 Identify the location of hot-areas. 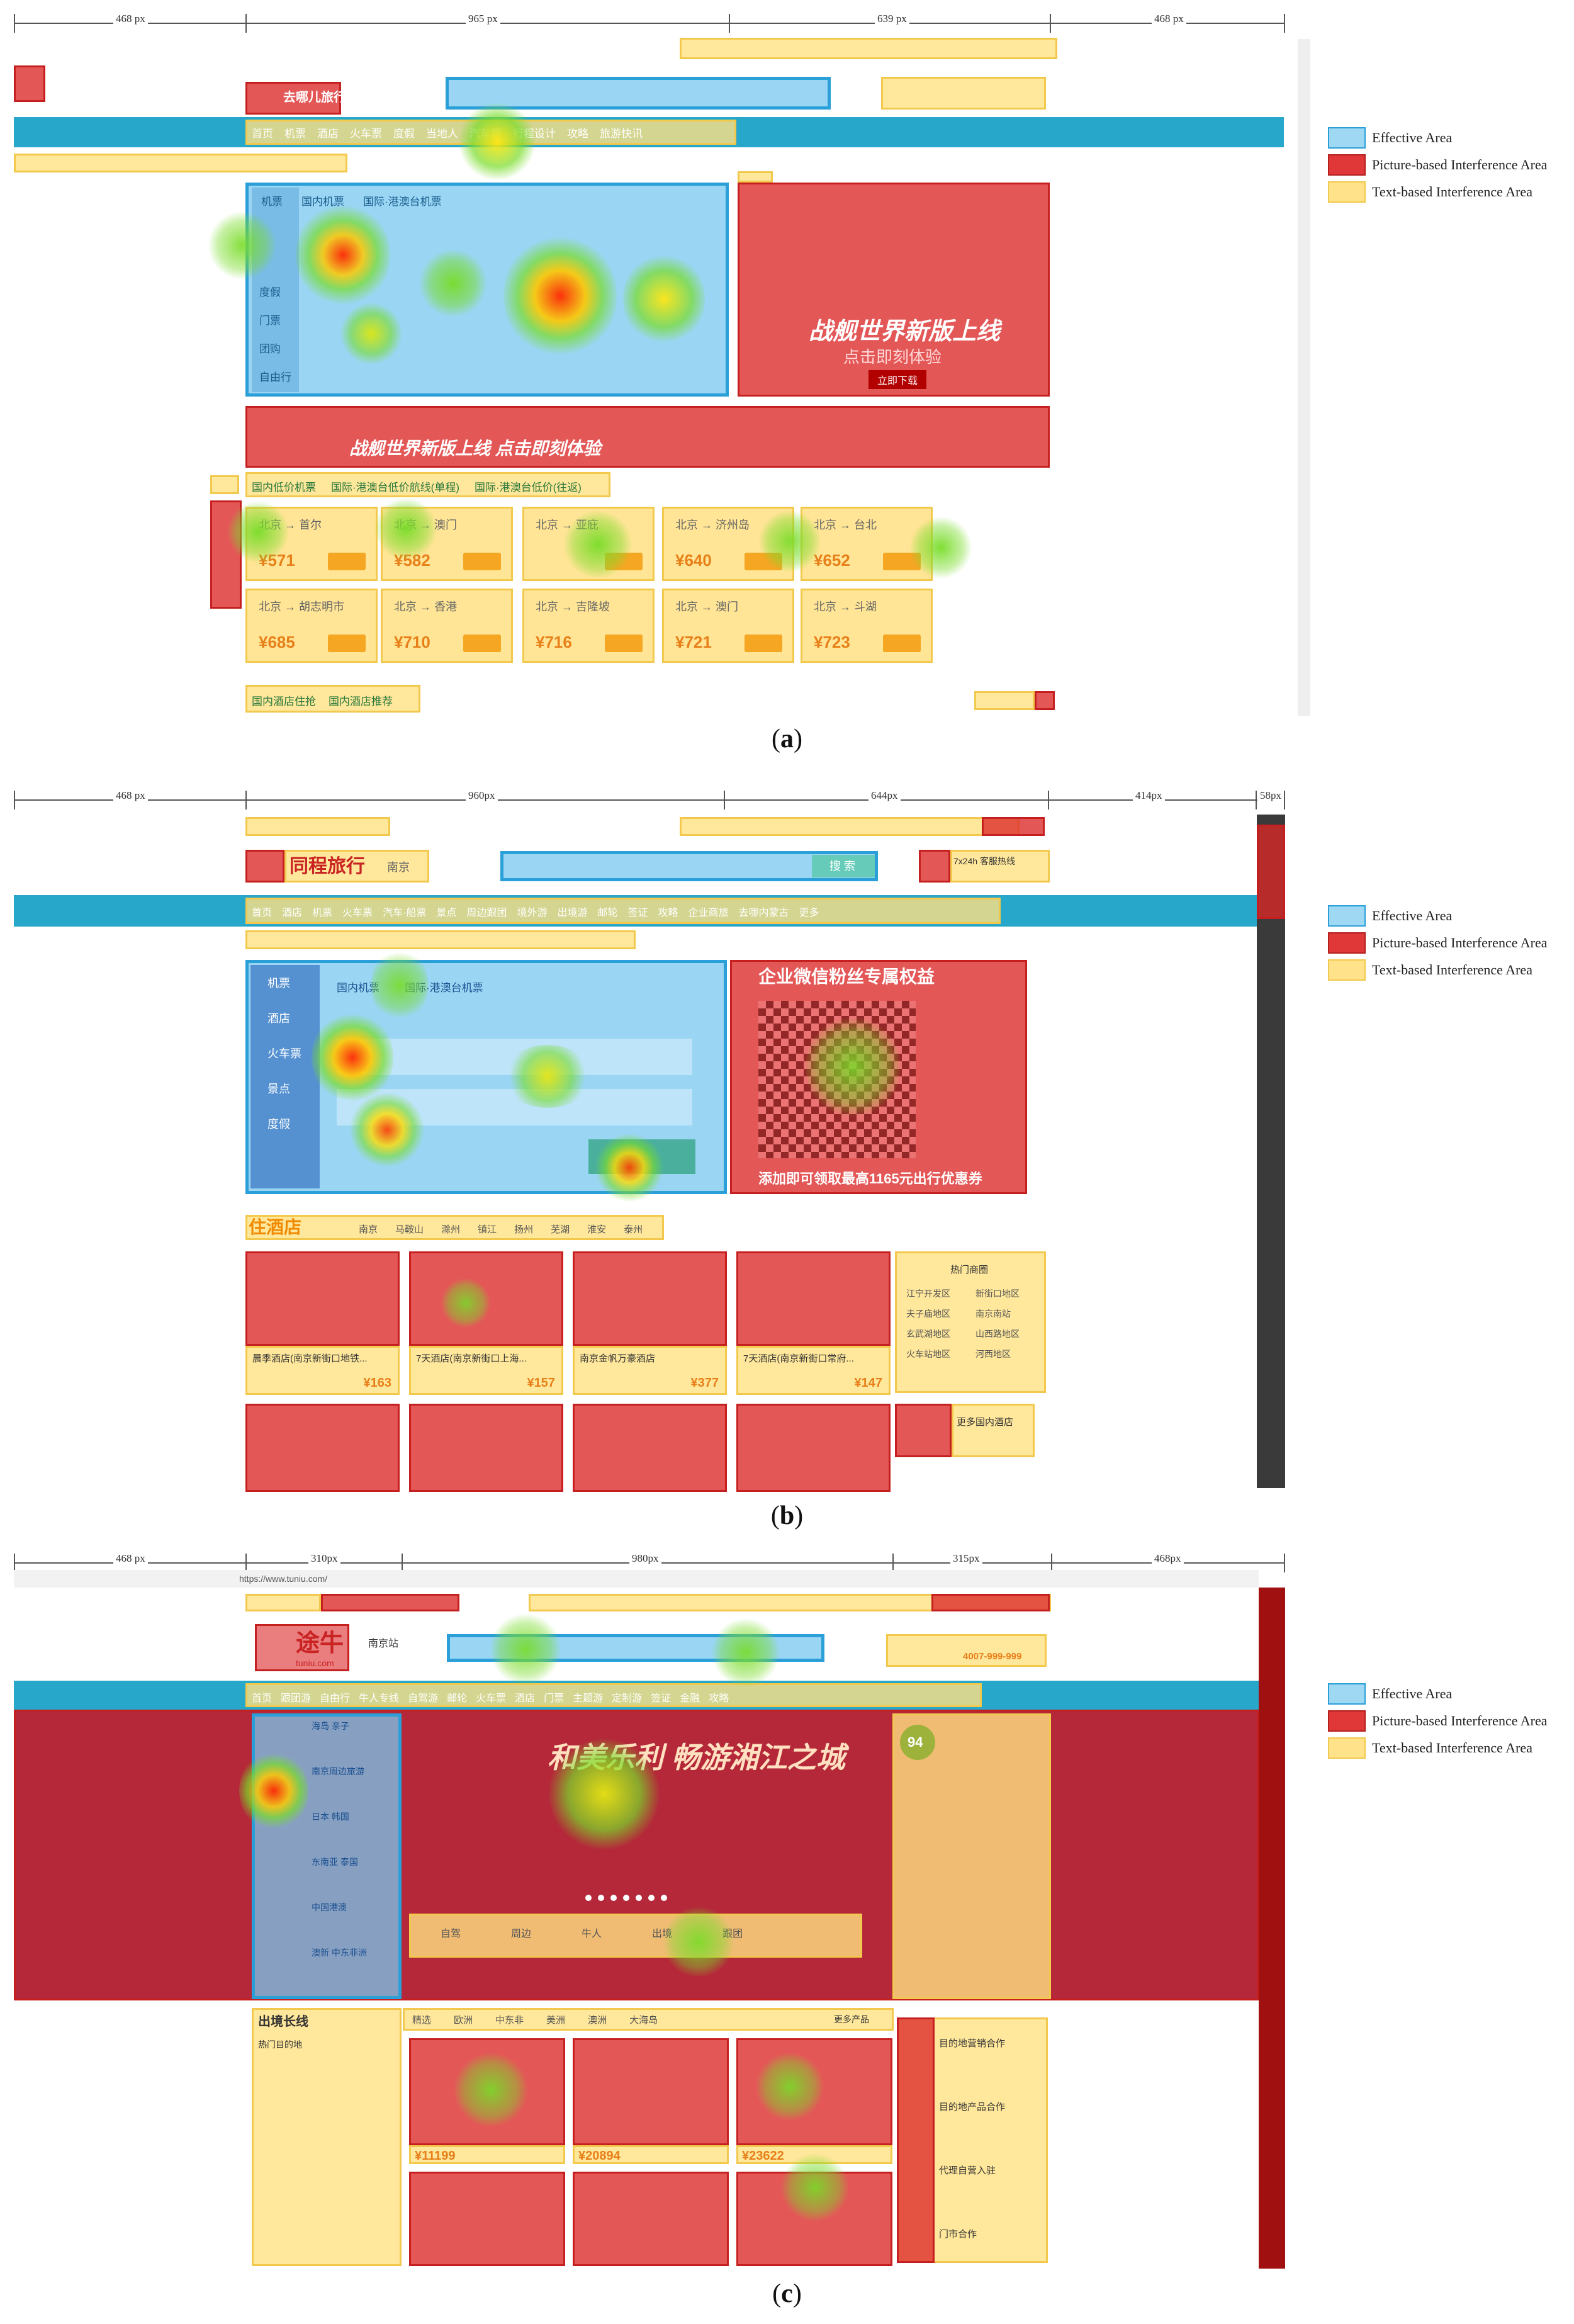
(970, 1322).